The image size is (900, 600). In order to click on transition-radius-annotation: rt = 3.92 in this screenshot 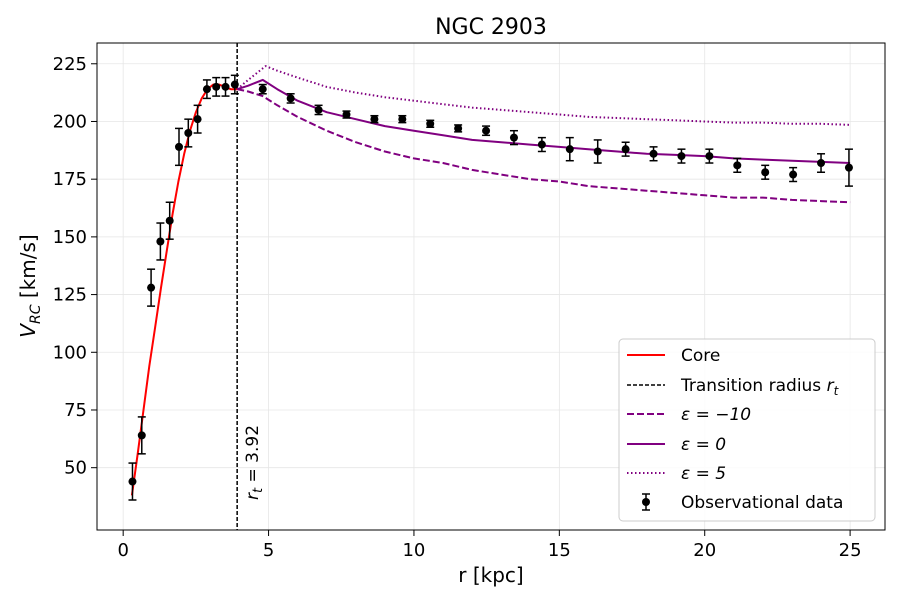, I will do `click(254, 462)`.